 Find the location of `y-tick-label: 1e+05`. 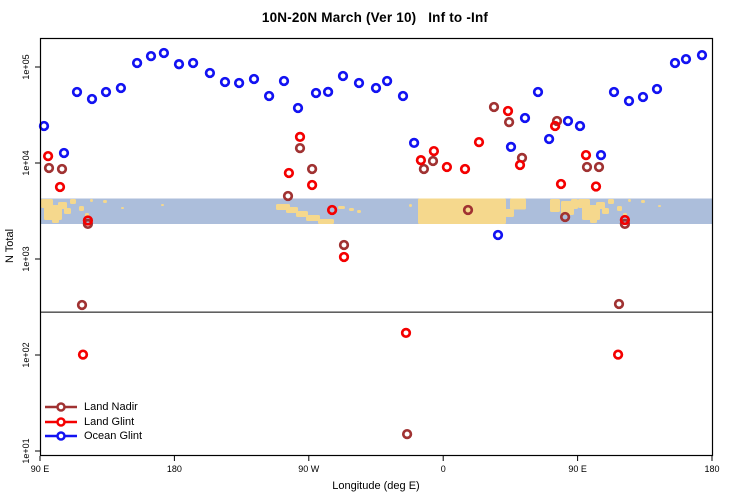

y-tick-label: 1e+05 is located at coordinates (26, 66).